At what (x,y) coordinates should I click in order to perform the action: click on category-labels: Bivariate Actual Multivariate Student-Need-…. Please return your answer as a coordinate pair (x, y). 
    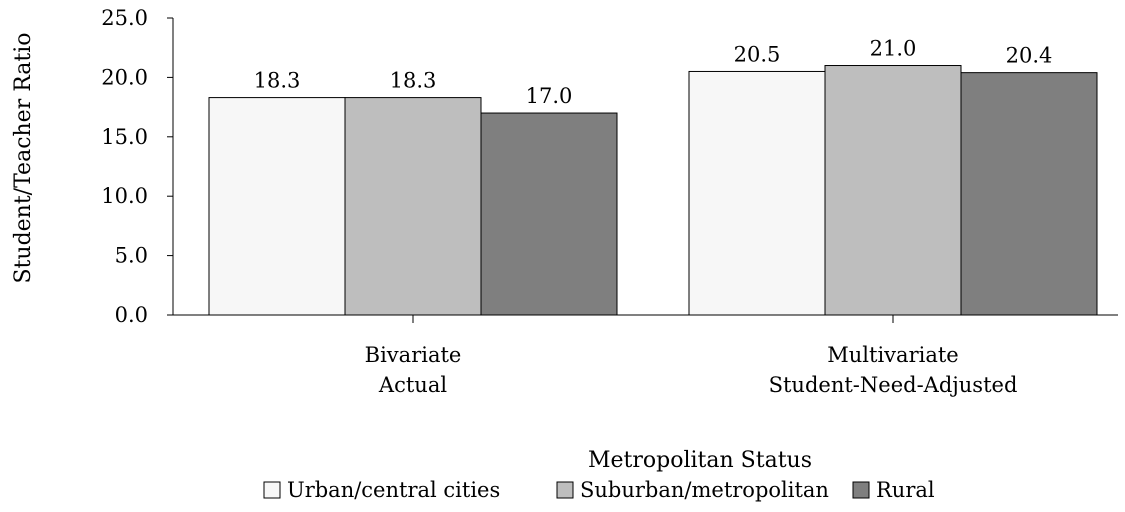
    Looking at the image, I should click on (691, 370).